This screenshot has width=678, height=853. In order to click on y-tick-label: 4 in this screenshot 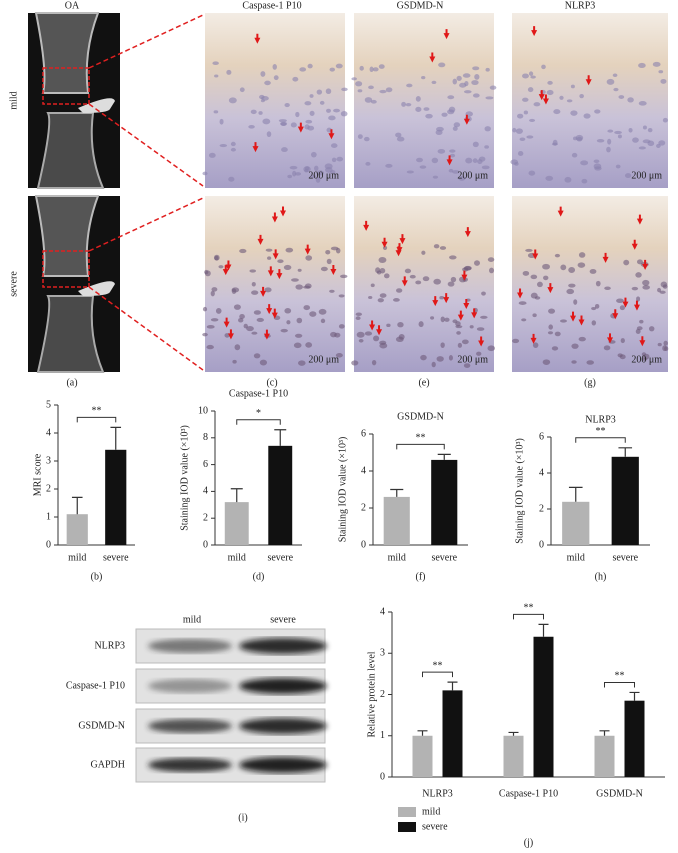, I will do `click(382, 611)`.